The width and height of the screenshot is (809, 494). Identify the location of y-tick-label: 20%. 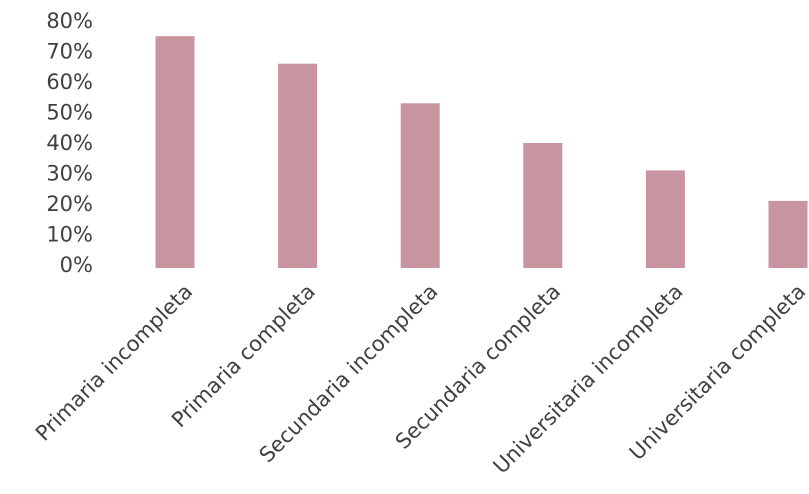
(69, 204).